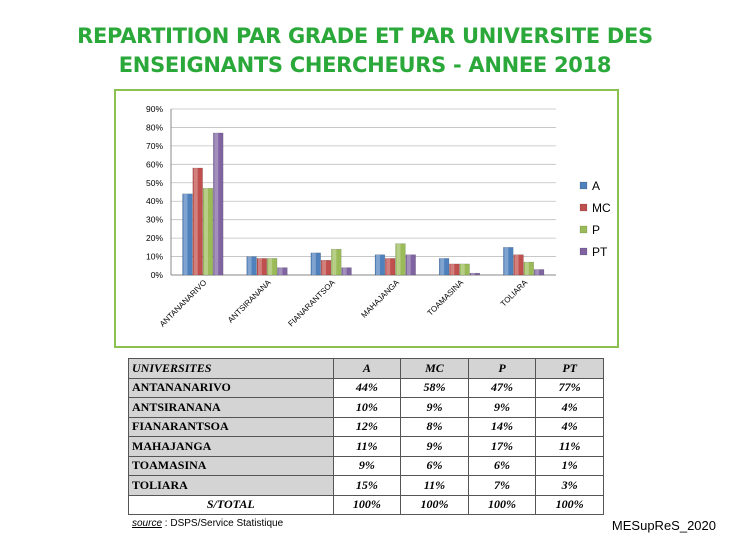 The width and height of the screenshot is (730, 548). What do you see at coordinates (434, 426) in the screenshot?
I see `table-cell-value: 8%` at bounding box center [434, 426].